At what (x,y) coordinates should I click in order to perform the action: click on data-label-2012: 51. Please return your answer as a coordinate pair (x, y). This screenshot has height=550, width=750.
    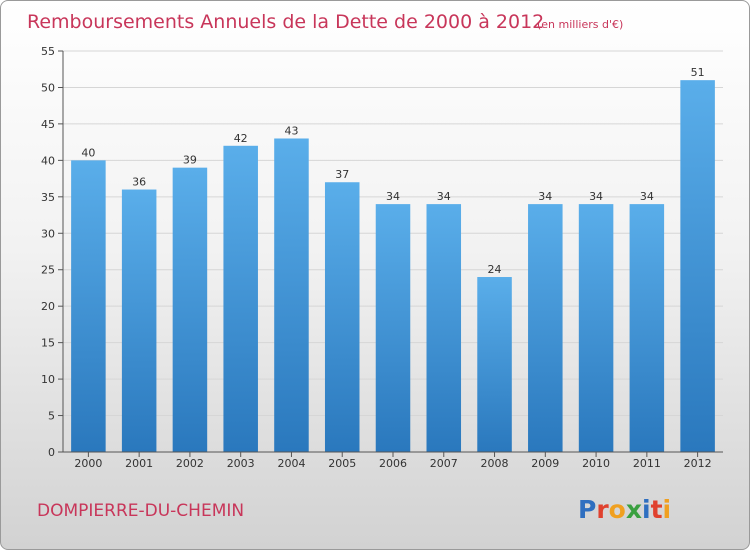
    Looking at the image, I should click on (698, 72).